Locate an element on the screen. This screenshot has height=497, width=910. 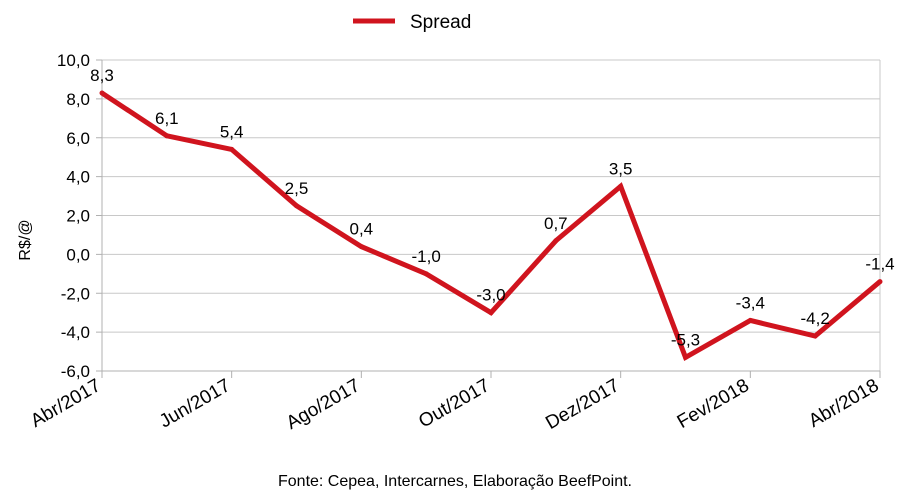
data-label: -1,0 is located at coordinates (426, 256).